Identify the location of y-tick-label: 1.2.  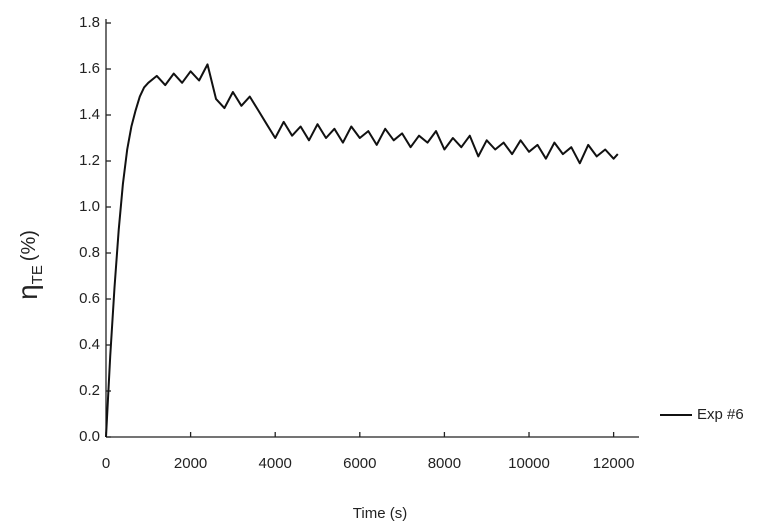
(89, 160).